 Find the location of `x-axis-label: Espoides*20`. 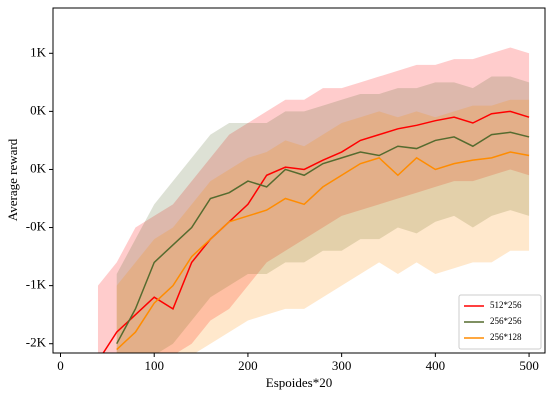

x-axis-label: Espoides*20 is located at coordinates (299, 382).